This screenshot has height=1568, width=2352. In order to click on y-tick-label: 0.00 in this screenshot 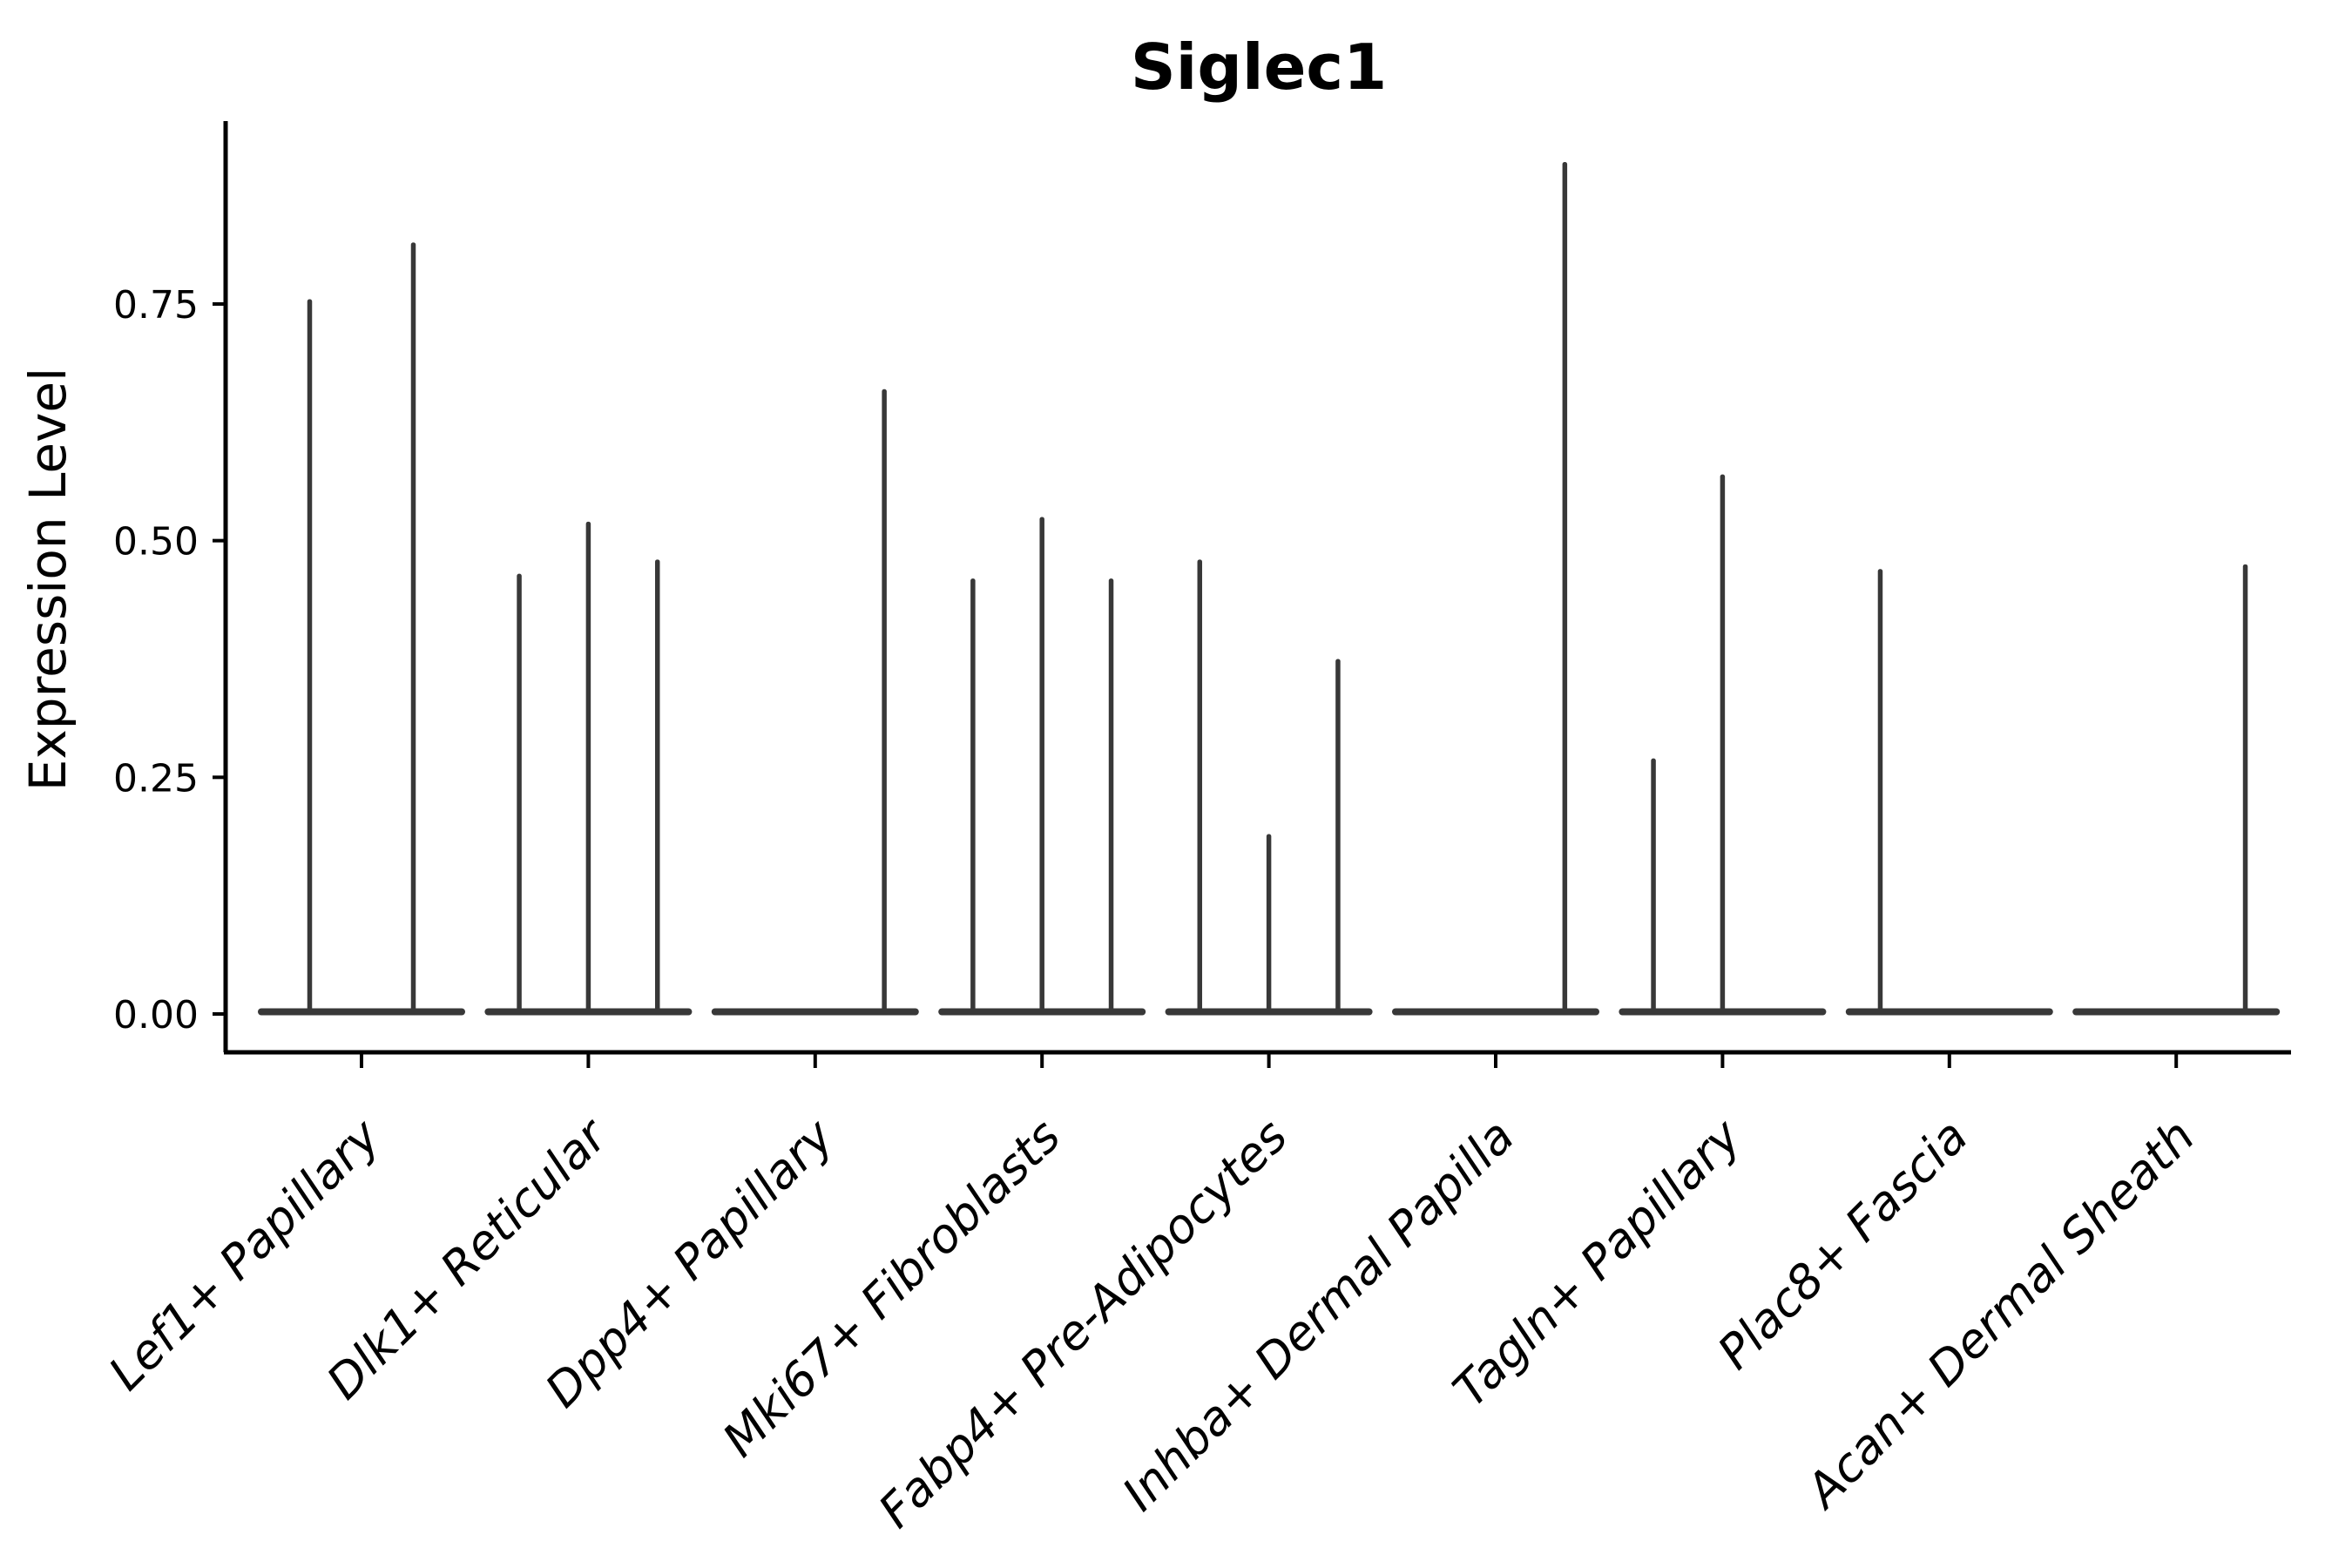, I will do `click(156, 1015)`.